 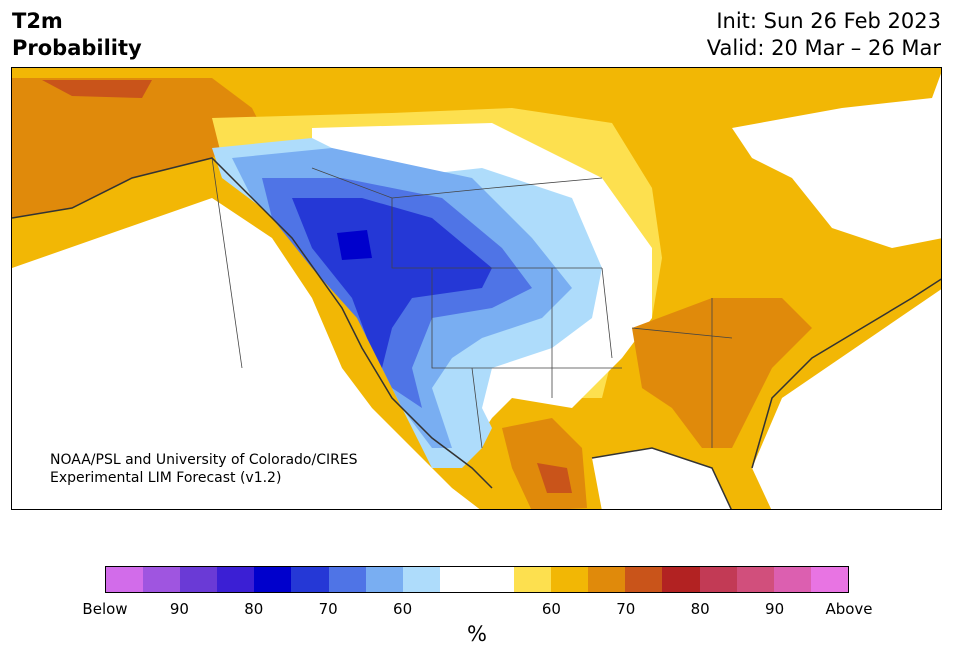 I want to click on colorbar-unit: %, so click(x=477, y=634).